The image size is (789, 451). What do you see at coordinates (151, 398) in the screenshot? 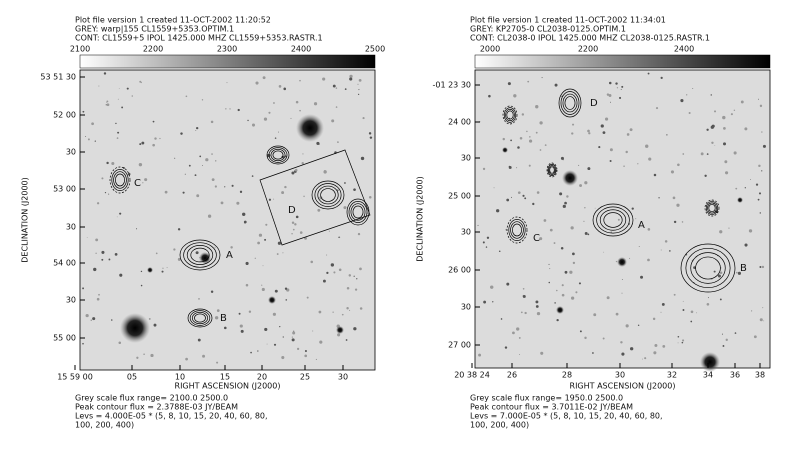
I see `footer-line: Grey scale flux range= 2100.0 2500.0` at bounding box center [151, 398].